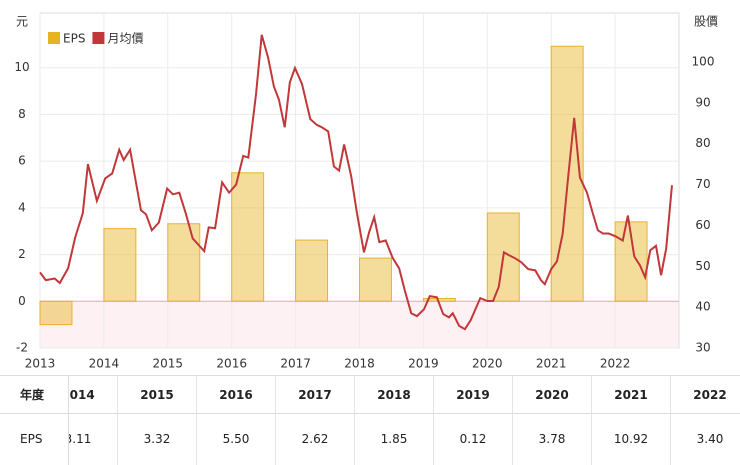 This screenshot has height=465, width=740. Describe the element at coordinates (34, 420) in the screenshot. I see `table-fixed-column: 年度 EPS` at that location.